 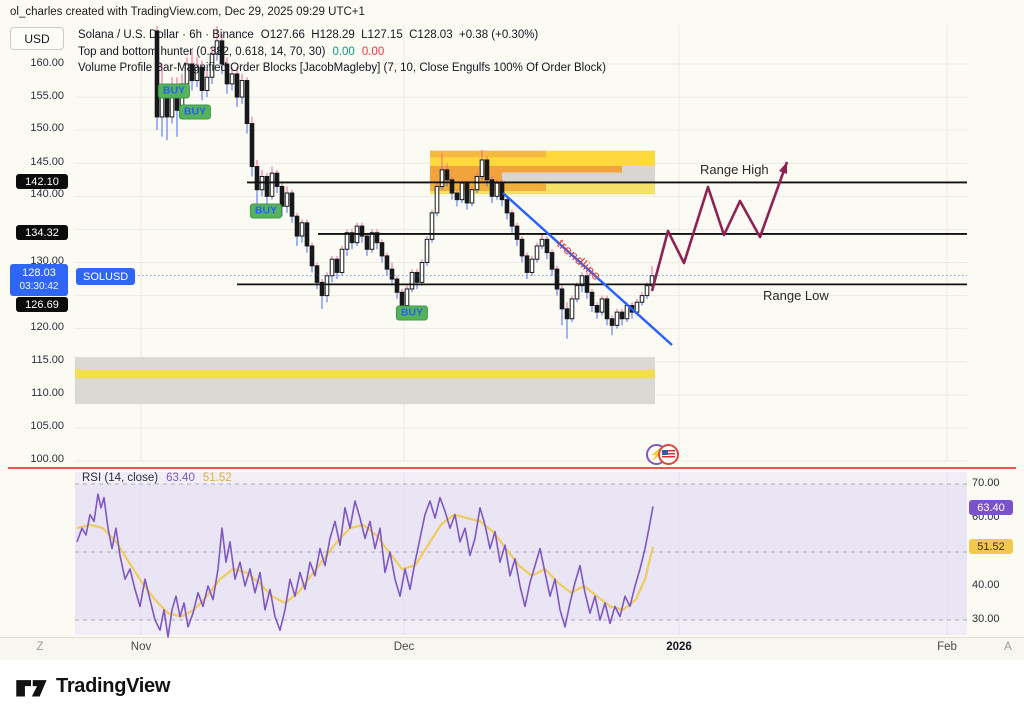 What do you see at coordinates (986, 619) in the screenshot?
I see `rsi-tick: 30.00` at bounding box center [986, 619].